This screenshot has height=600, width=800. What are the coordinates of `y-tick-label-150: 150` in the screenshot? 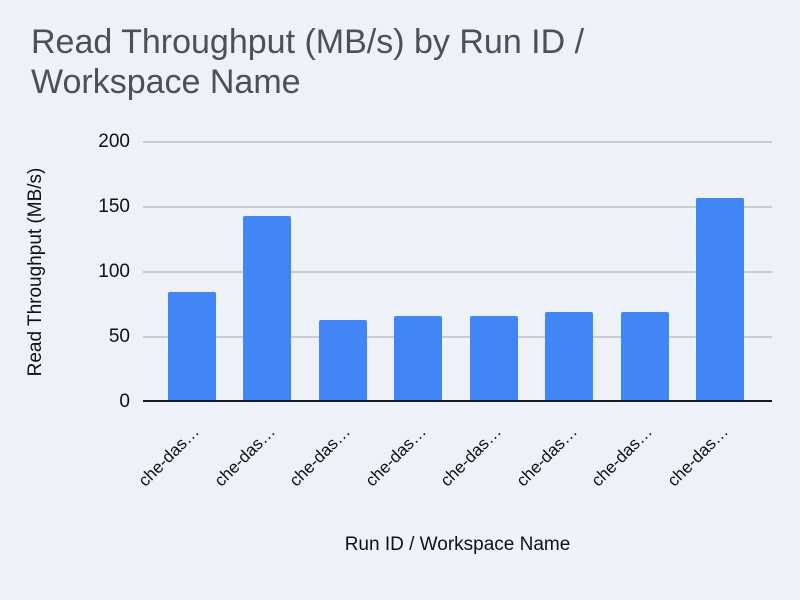 It's located at (114, 206).